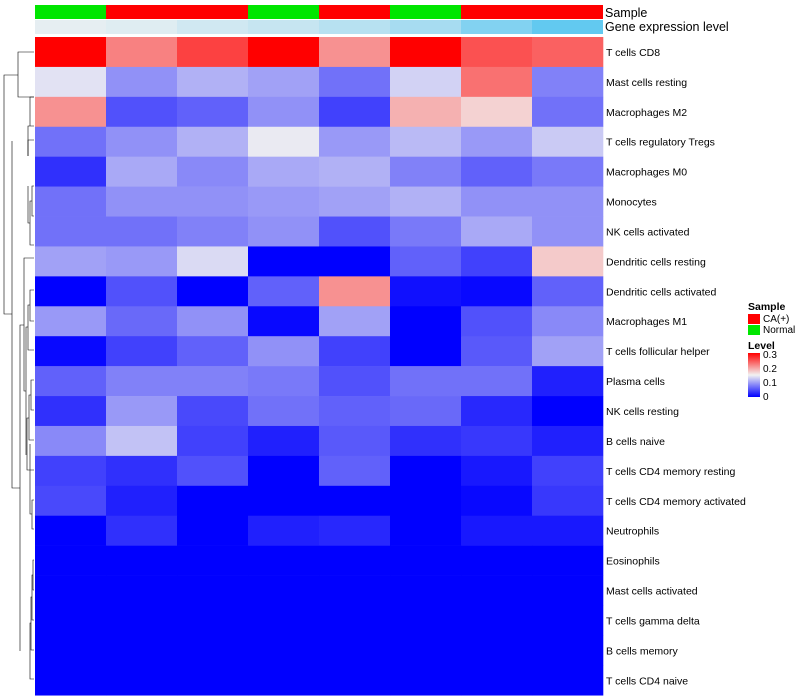 The image size is (800, 700). What do you see at coordinates (653, 621) in the screenshot?
I see `row-label: T cells gamma delta` at bounding box center [653, 621].